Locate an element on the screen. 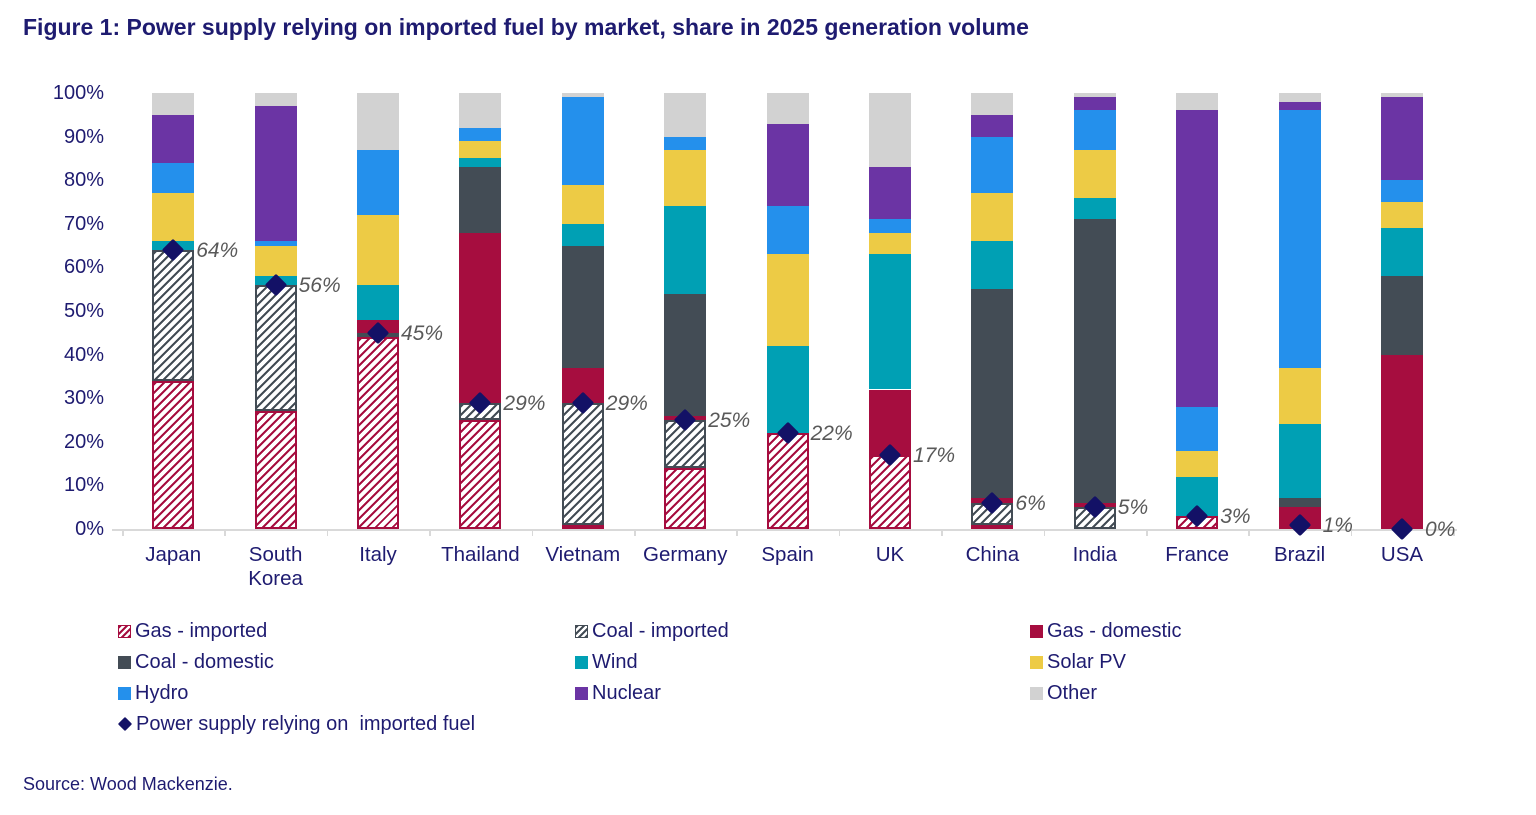 This screenshot has height=815, width=1536. legend-item-solar-pv: Solar PV is located at coordinates (1078, 661).